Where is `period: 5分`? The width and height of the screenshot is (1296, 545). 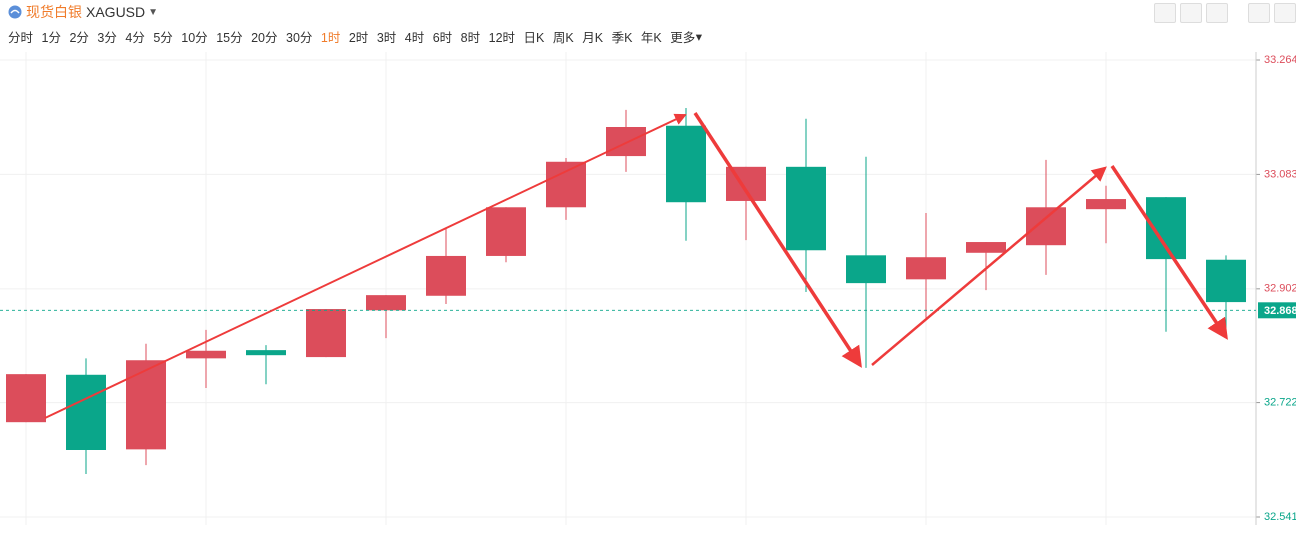 period: 5分 is located at coordinates (163, 37).